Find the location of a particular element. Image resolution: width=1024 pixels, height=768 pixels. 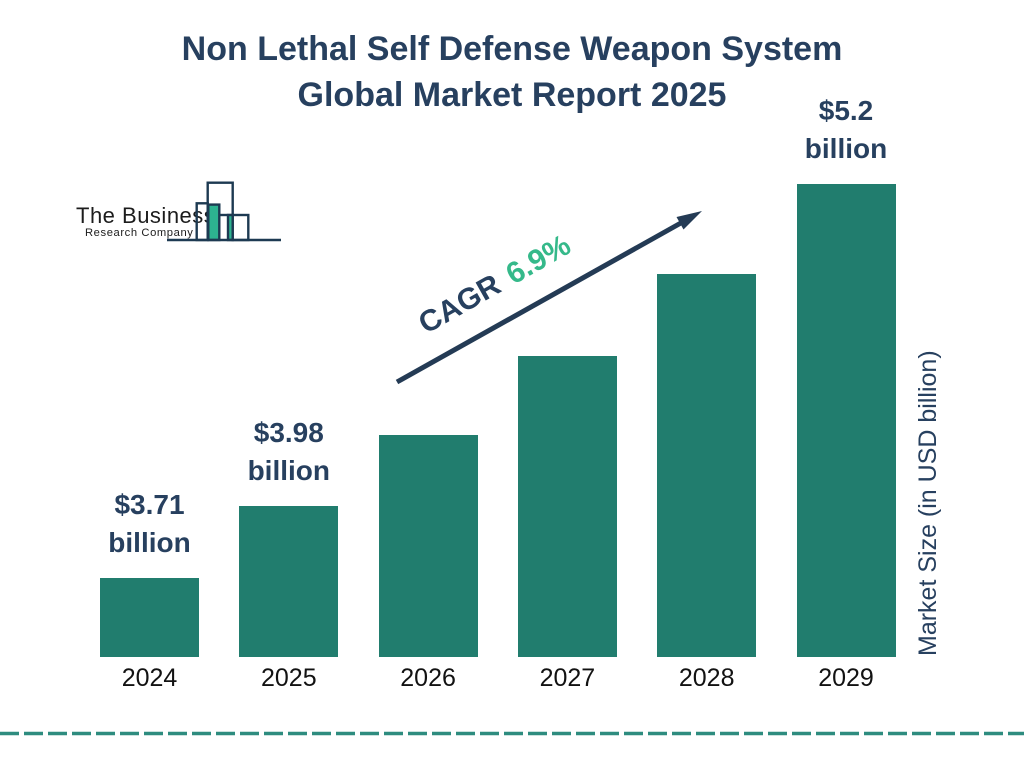

y-axis-title: Market Size (in USD billion) is located at coordinates (928, 503).